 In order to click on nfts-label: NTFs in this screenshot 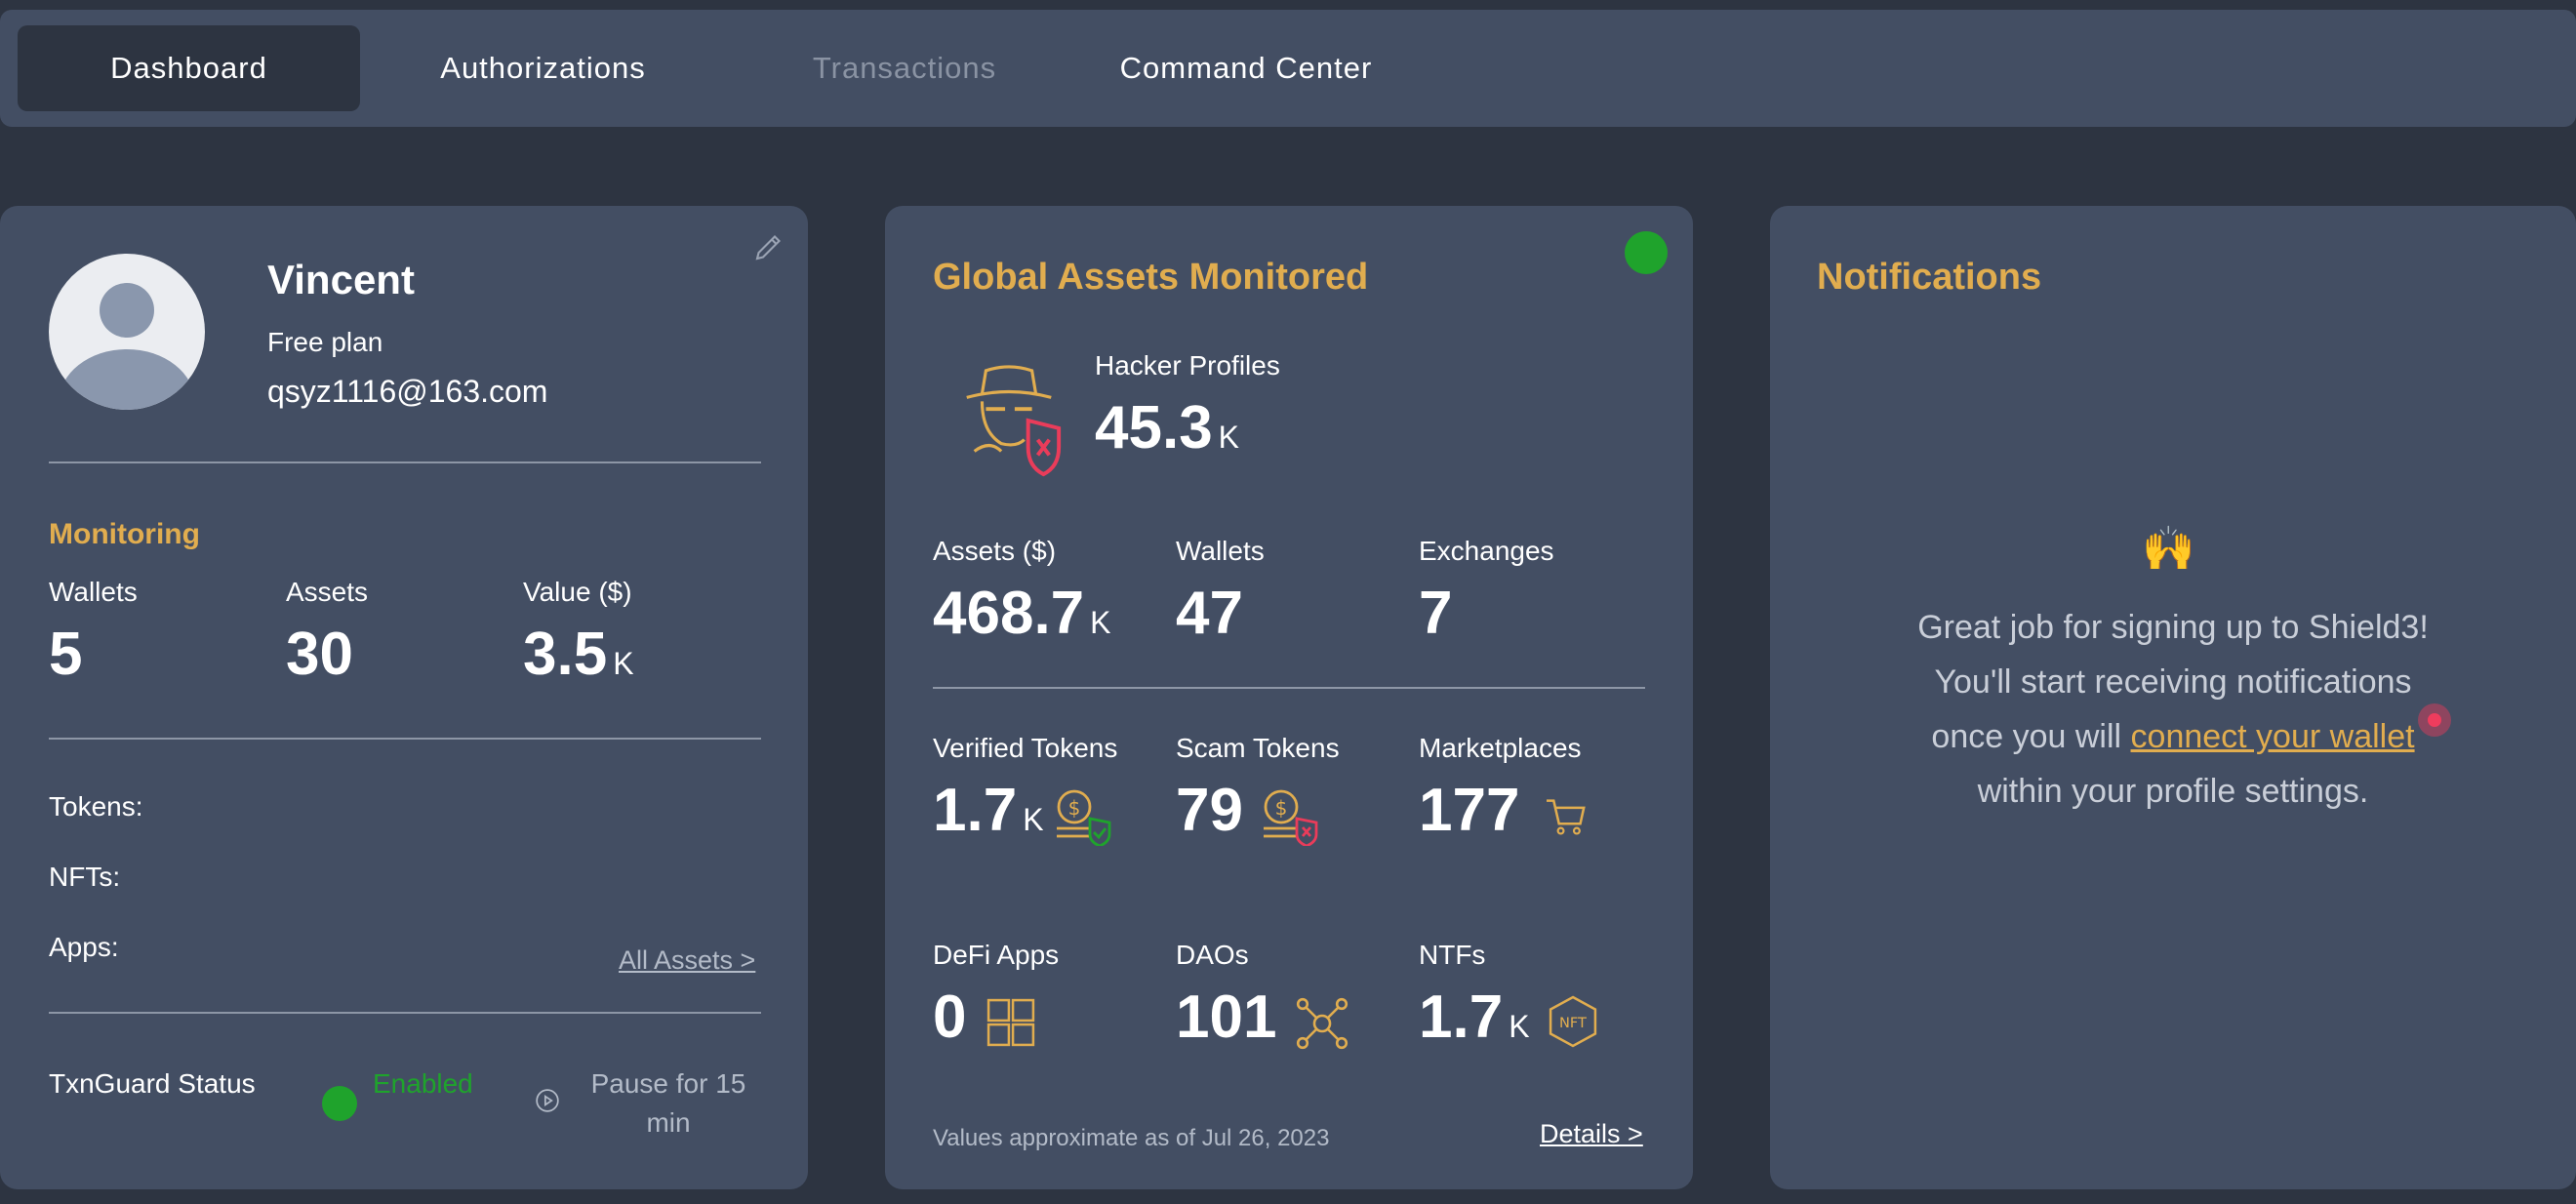, I will do `click(1452, 955)`.